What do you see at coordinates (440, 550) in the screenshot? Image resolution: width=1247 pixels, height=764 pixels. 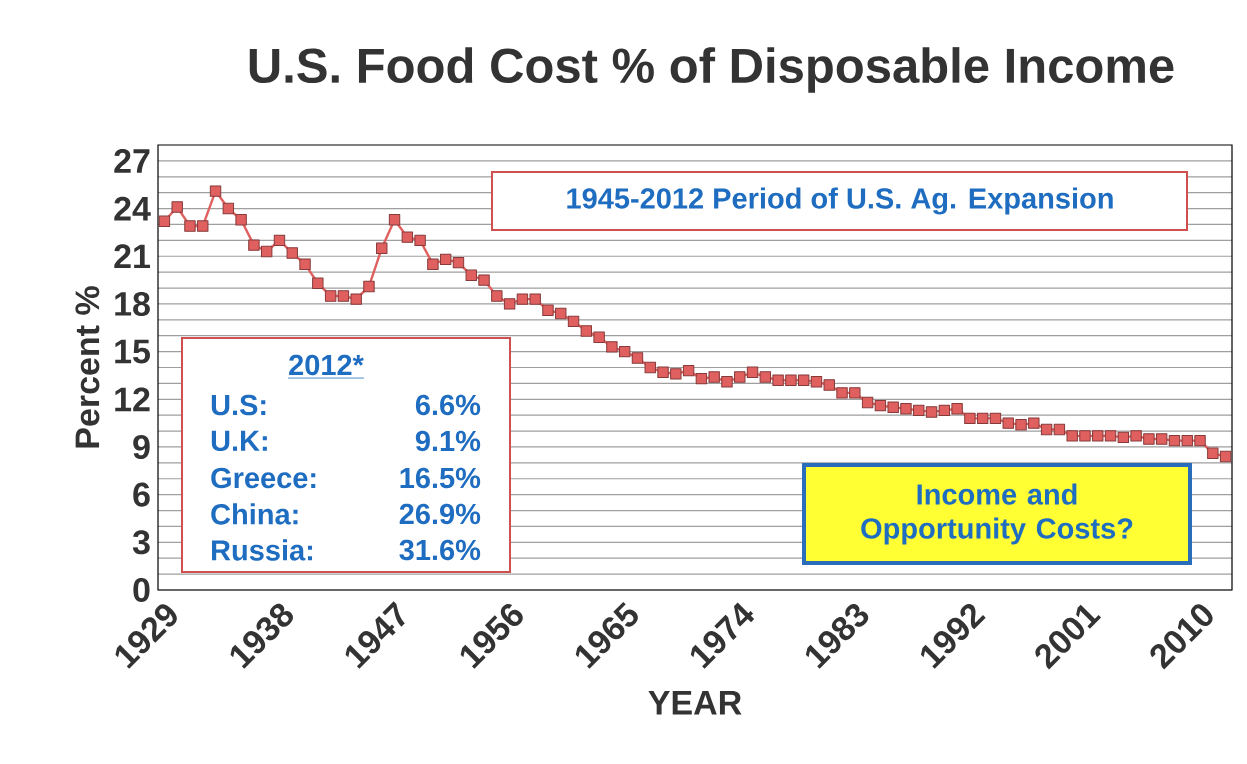 I see `annotation: 31.6%` at bounding box center [440, 550].